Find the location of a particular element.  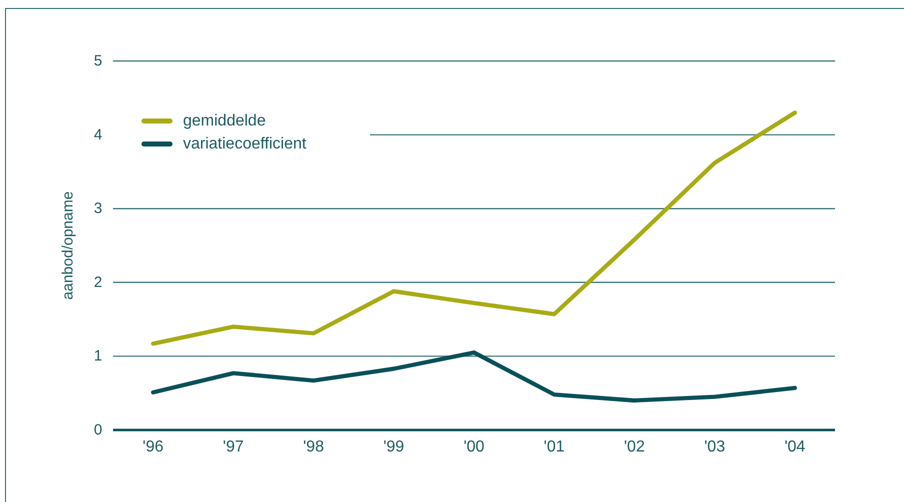

legend-label: variatiecoefficient is located at coordinates (245, 144).